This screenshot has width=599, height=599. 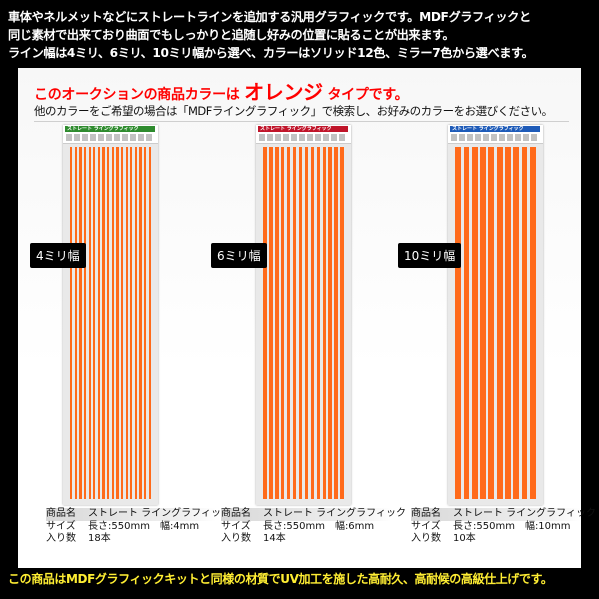 I want to click on width-label-6mm: 6ミリ幅, so click(x=239, y=255).